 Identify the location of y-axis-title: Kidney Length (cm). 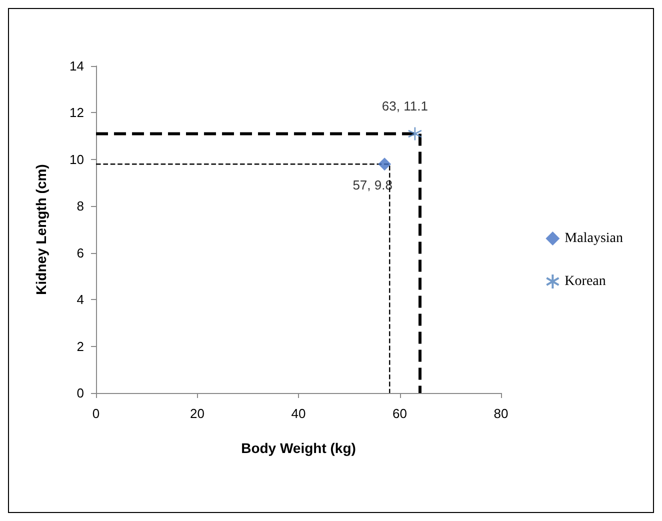
(41, 229).